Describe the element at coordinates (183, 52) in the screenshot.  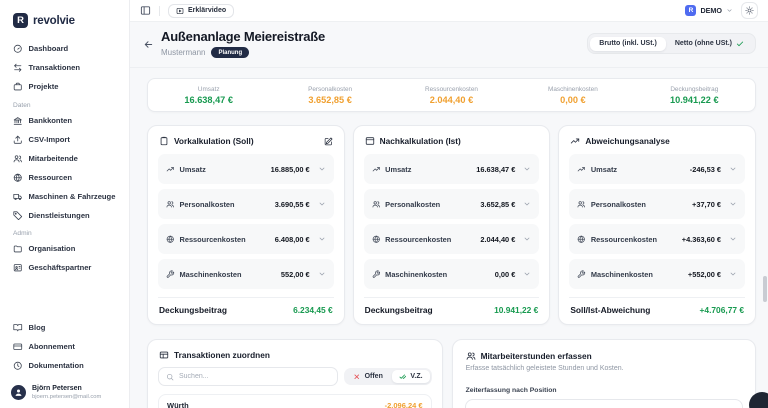
I see `client-name: Mustermann` at that location.